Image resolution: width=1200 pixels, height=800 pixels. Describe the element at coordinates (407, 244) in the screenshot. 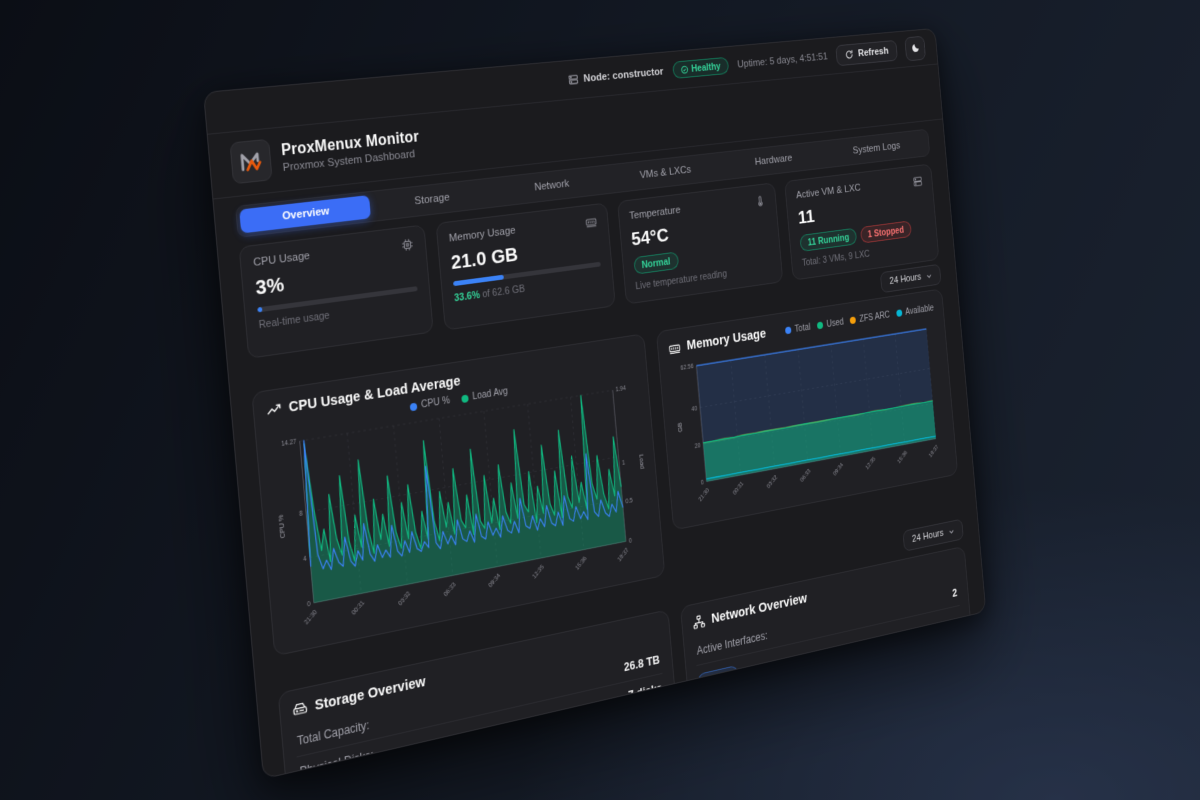

I see `cpu-chip-icon` at that location.